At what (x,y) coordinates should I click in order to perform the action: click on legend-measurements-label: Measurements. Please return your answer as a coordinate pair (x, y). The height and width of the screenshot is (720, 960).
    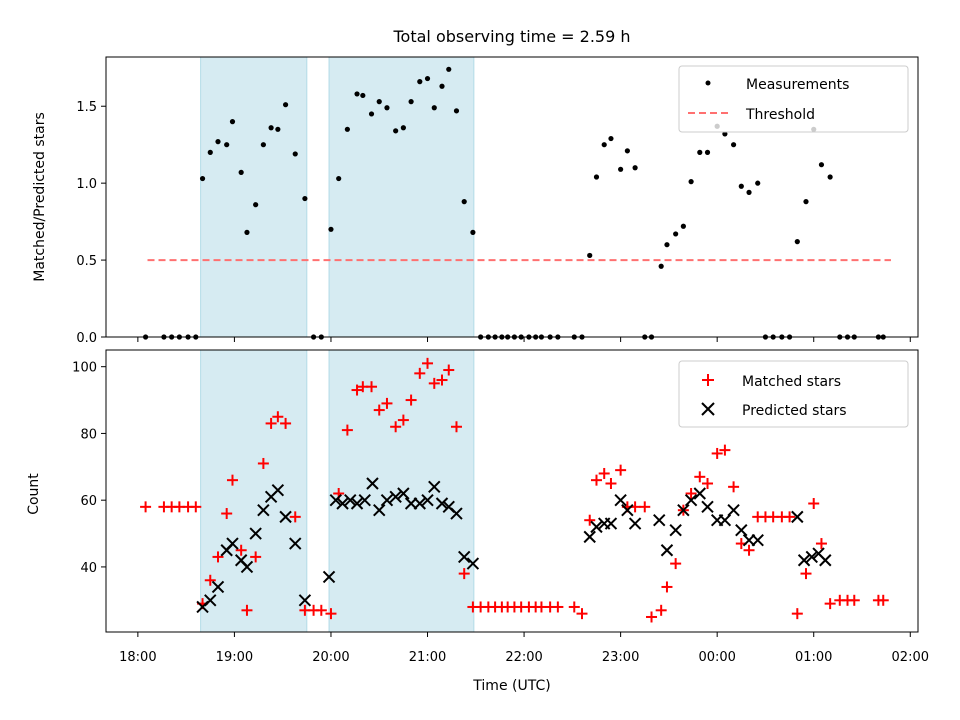
    Looking at the image, I should click on (797, 85).